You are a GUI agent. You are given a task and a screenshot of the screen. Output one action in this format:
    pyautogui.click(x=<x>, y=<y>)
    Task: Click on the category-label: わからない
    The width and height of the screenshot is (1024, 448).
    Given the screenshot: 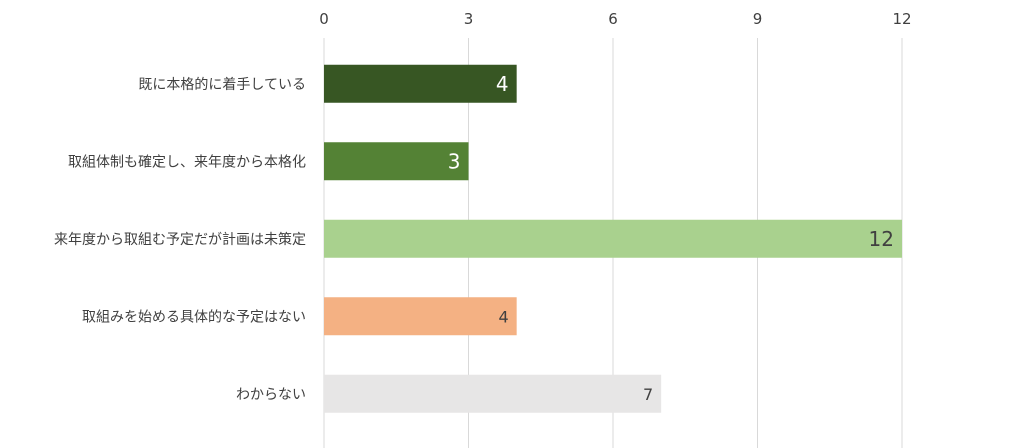 What is the action you would take?
    pyautogui.click(x=271, y=395)
    